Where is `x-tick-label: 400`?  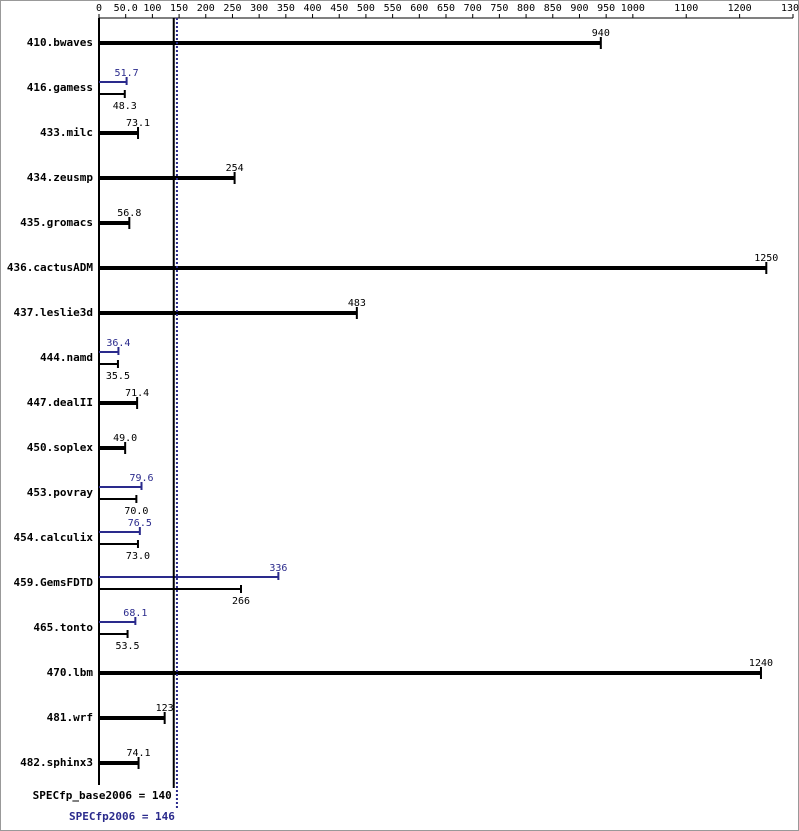 x-tick-label: 400 is located at coordinates (313, 8).